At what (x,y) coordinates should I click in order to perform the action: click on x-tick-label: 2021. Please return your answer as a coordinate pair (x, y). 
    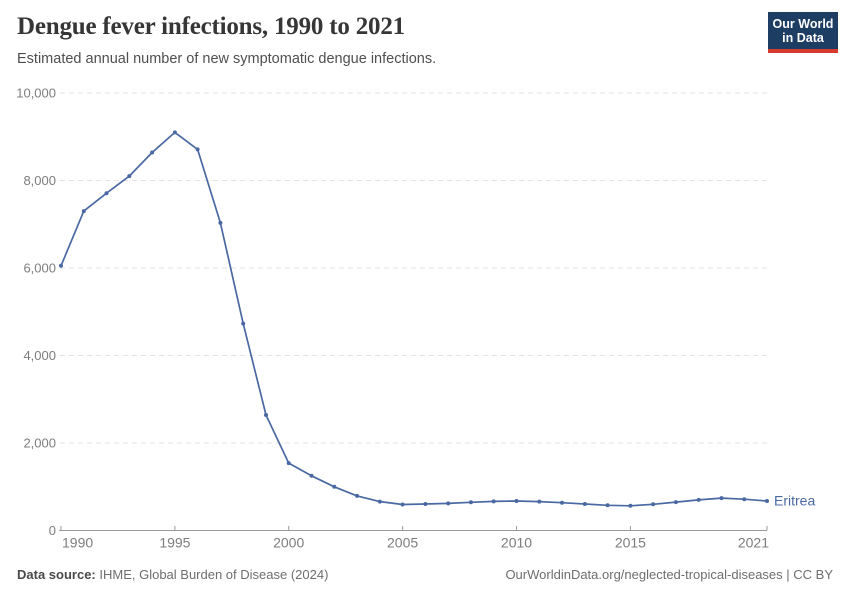
    Looking at the image, I should click on (753, 543).